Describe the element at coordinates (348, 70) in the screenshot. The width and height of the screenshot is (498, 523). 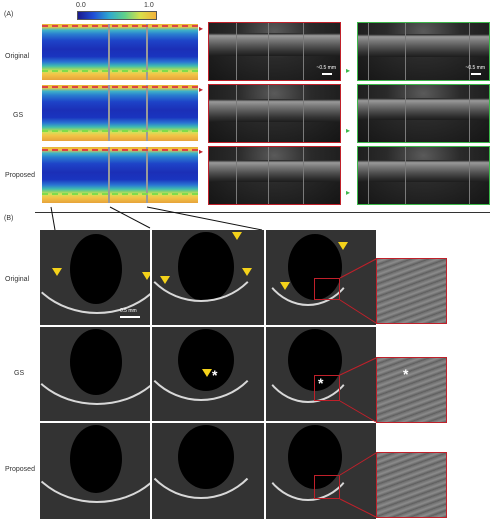
I see `green-arrow-1: ▸` at that location.